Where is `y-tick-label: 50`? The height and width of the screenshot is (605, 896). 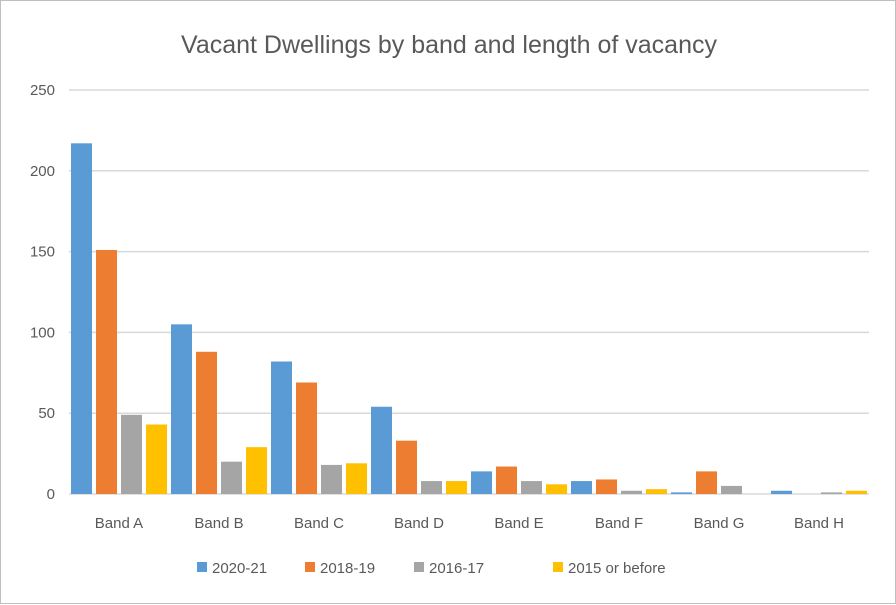 y-tick-label: 50 is located at coordinates (46, 413).